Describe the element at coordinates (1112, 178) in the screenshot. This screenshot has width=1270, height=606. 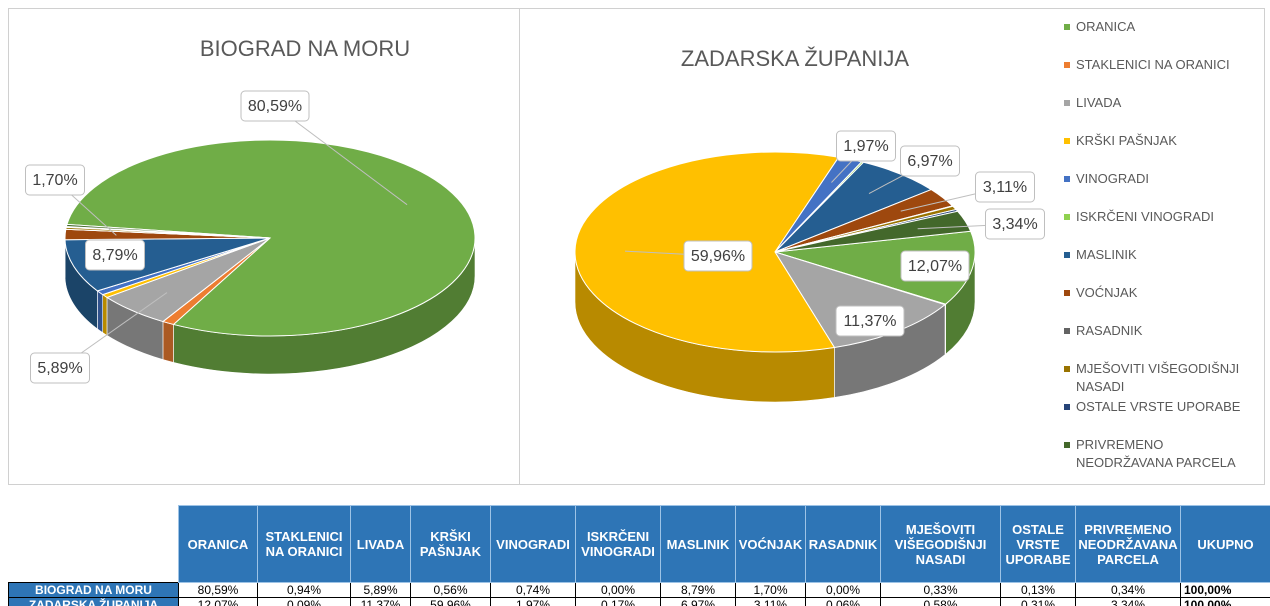
I see `legend-label: VINOGRADI` at that location.